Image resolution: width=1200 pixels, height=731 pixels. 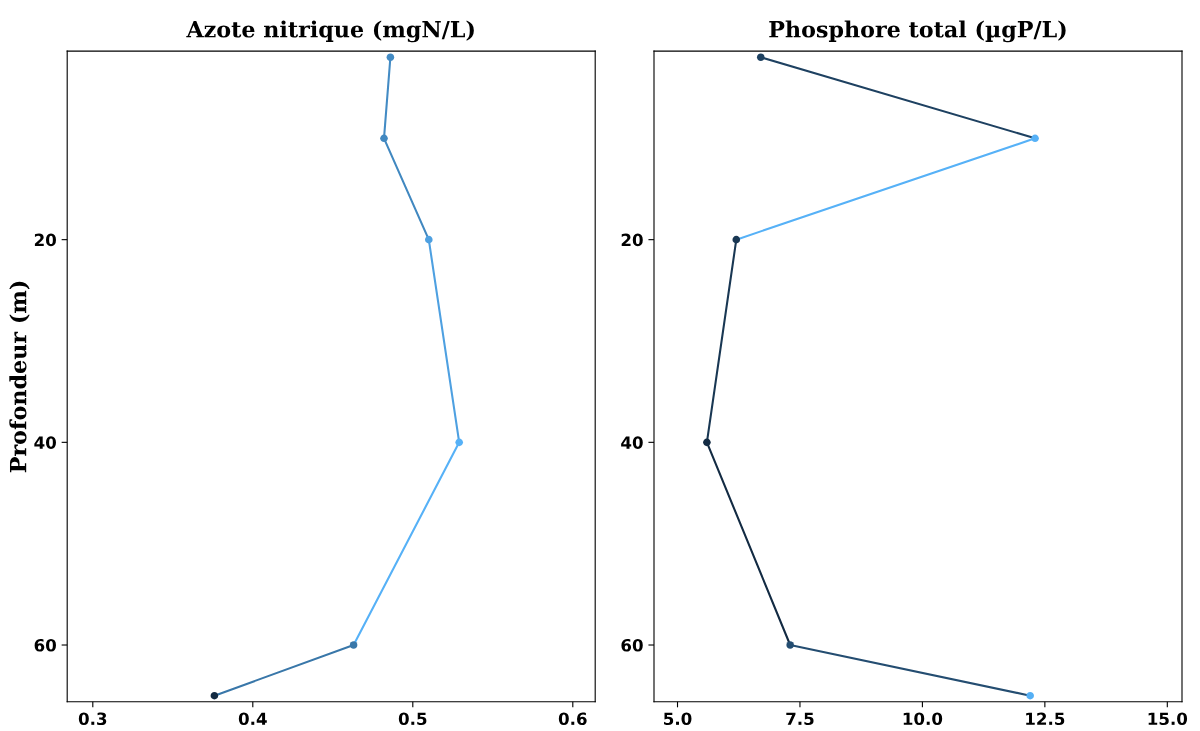 I want to click on chart-title: Phosphore total (µgP/L), so click(x=917, y=31).